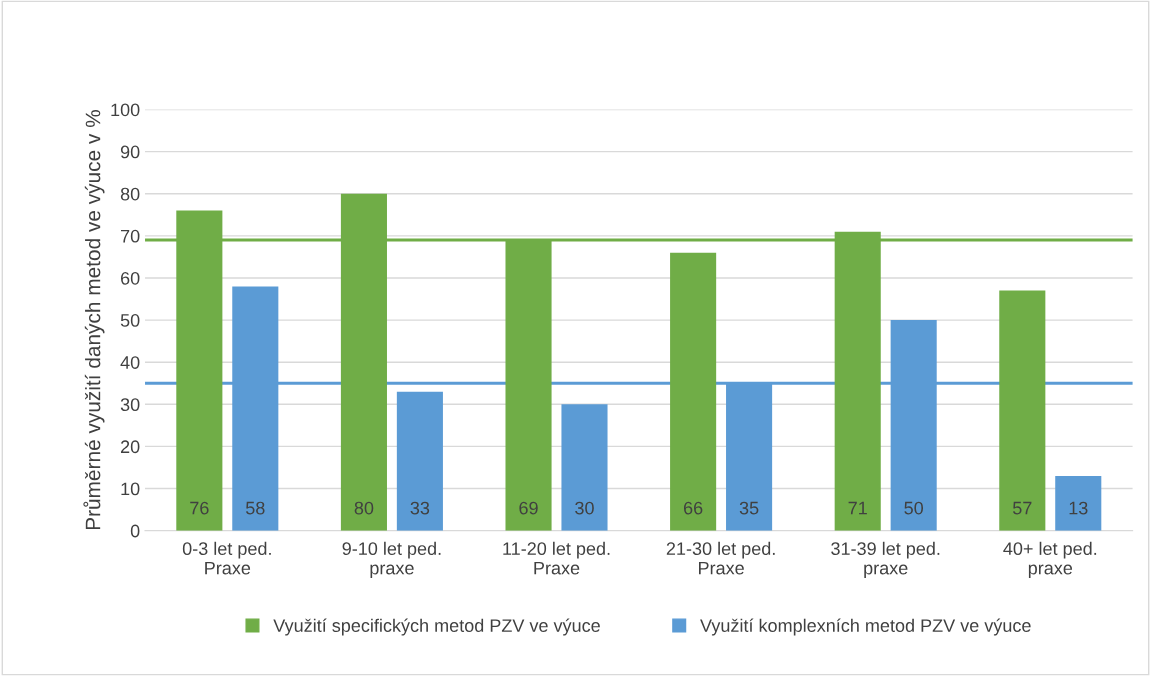 The height and width of the screenshot is (676, 1151). I want to click on y-tick-label: 20, so click(130, 447).